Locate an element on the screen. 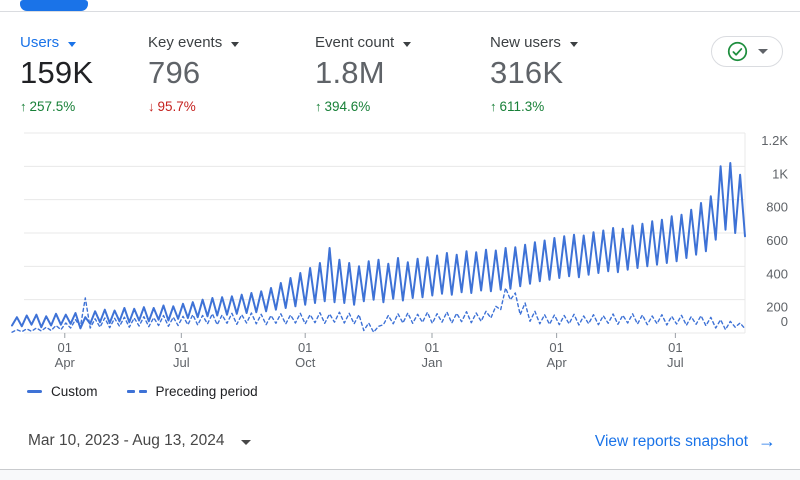 This screenshot has height=480, width=800. y-axis-label: 1.2K is located at coordinates (774, 140).